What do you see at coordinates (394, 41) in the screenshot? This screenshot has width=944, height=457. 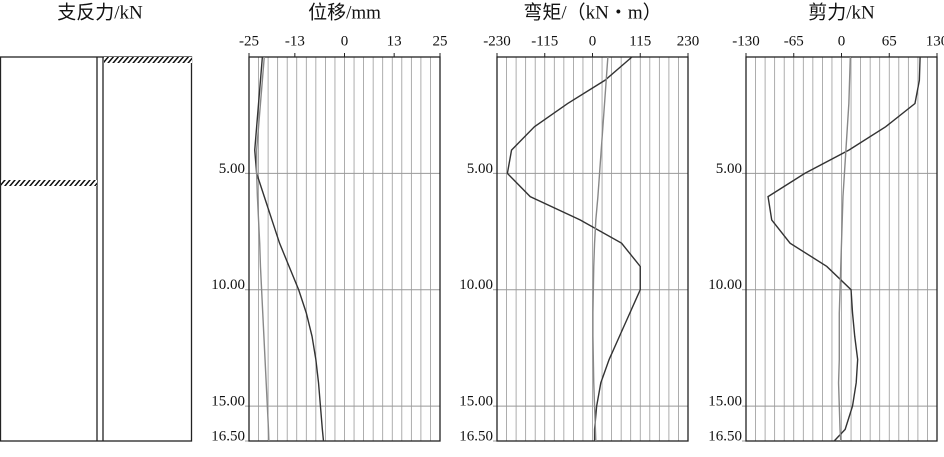 I see `x-tick-label: 13` at bounding box center [394, 41].